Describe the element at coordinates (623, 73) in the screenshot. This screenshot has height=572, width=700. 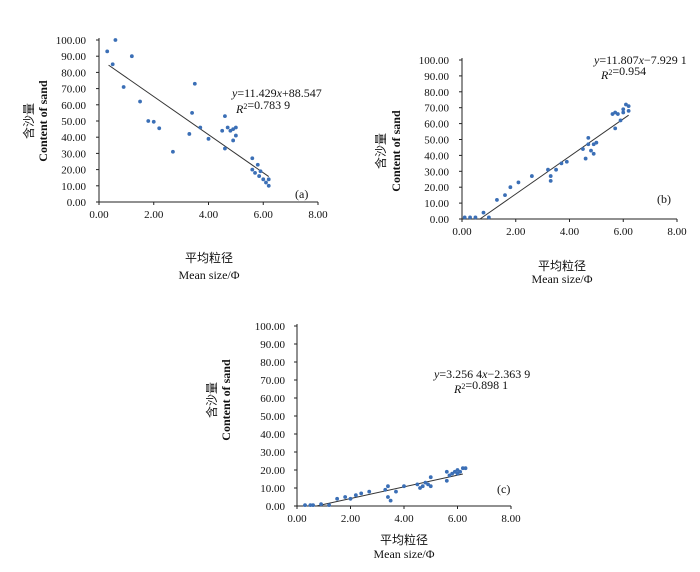
I see `r-squared-label: R2=0.954` at that location.